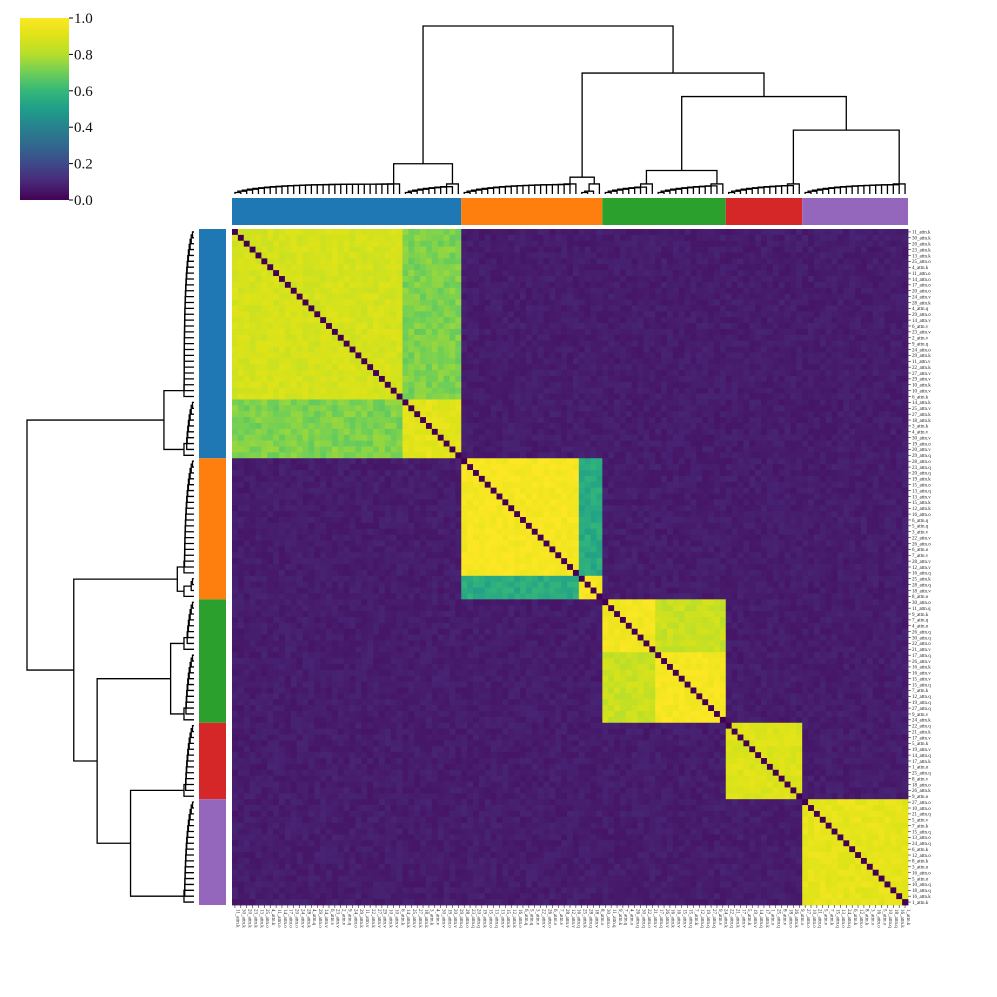 This screenshot has height=997, width=997. What do you see at coordinates (83, 92) in the screenshot?
I see `colorbar-tick-label: 0.6` at bounding box center [83, 92].